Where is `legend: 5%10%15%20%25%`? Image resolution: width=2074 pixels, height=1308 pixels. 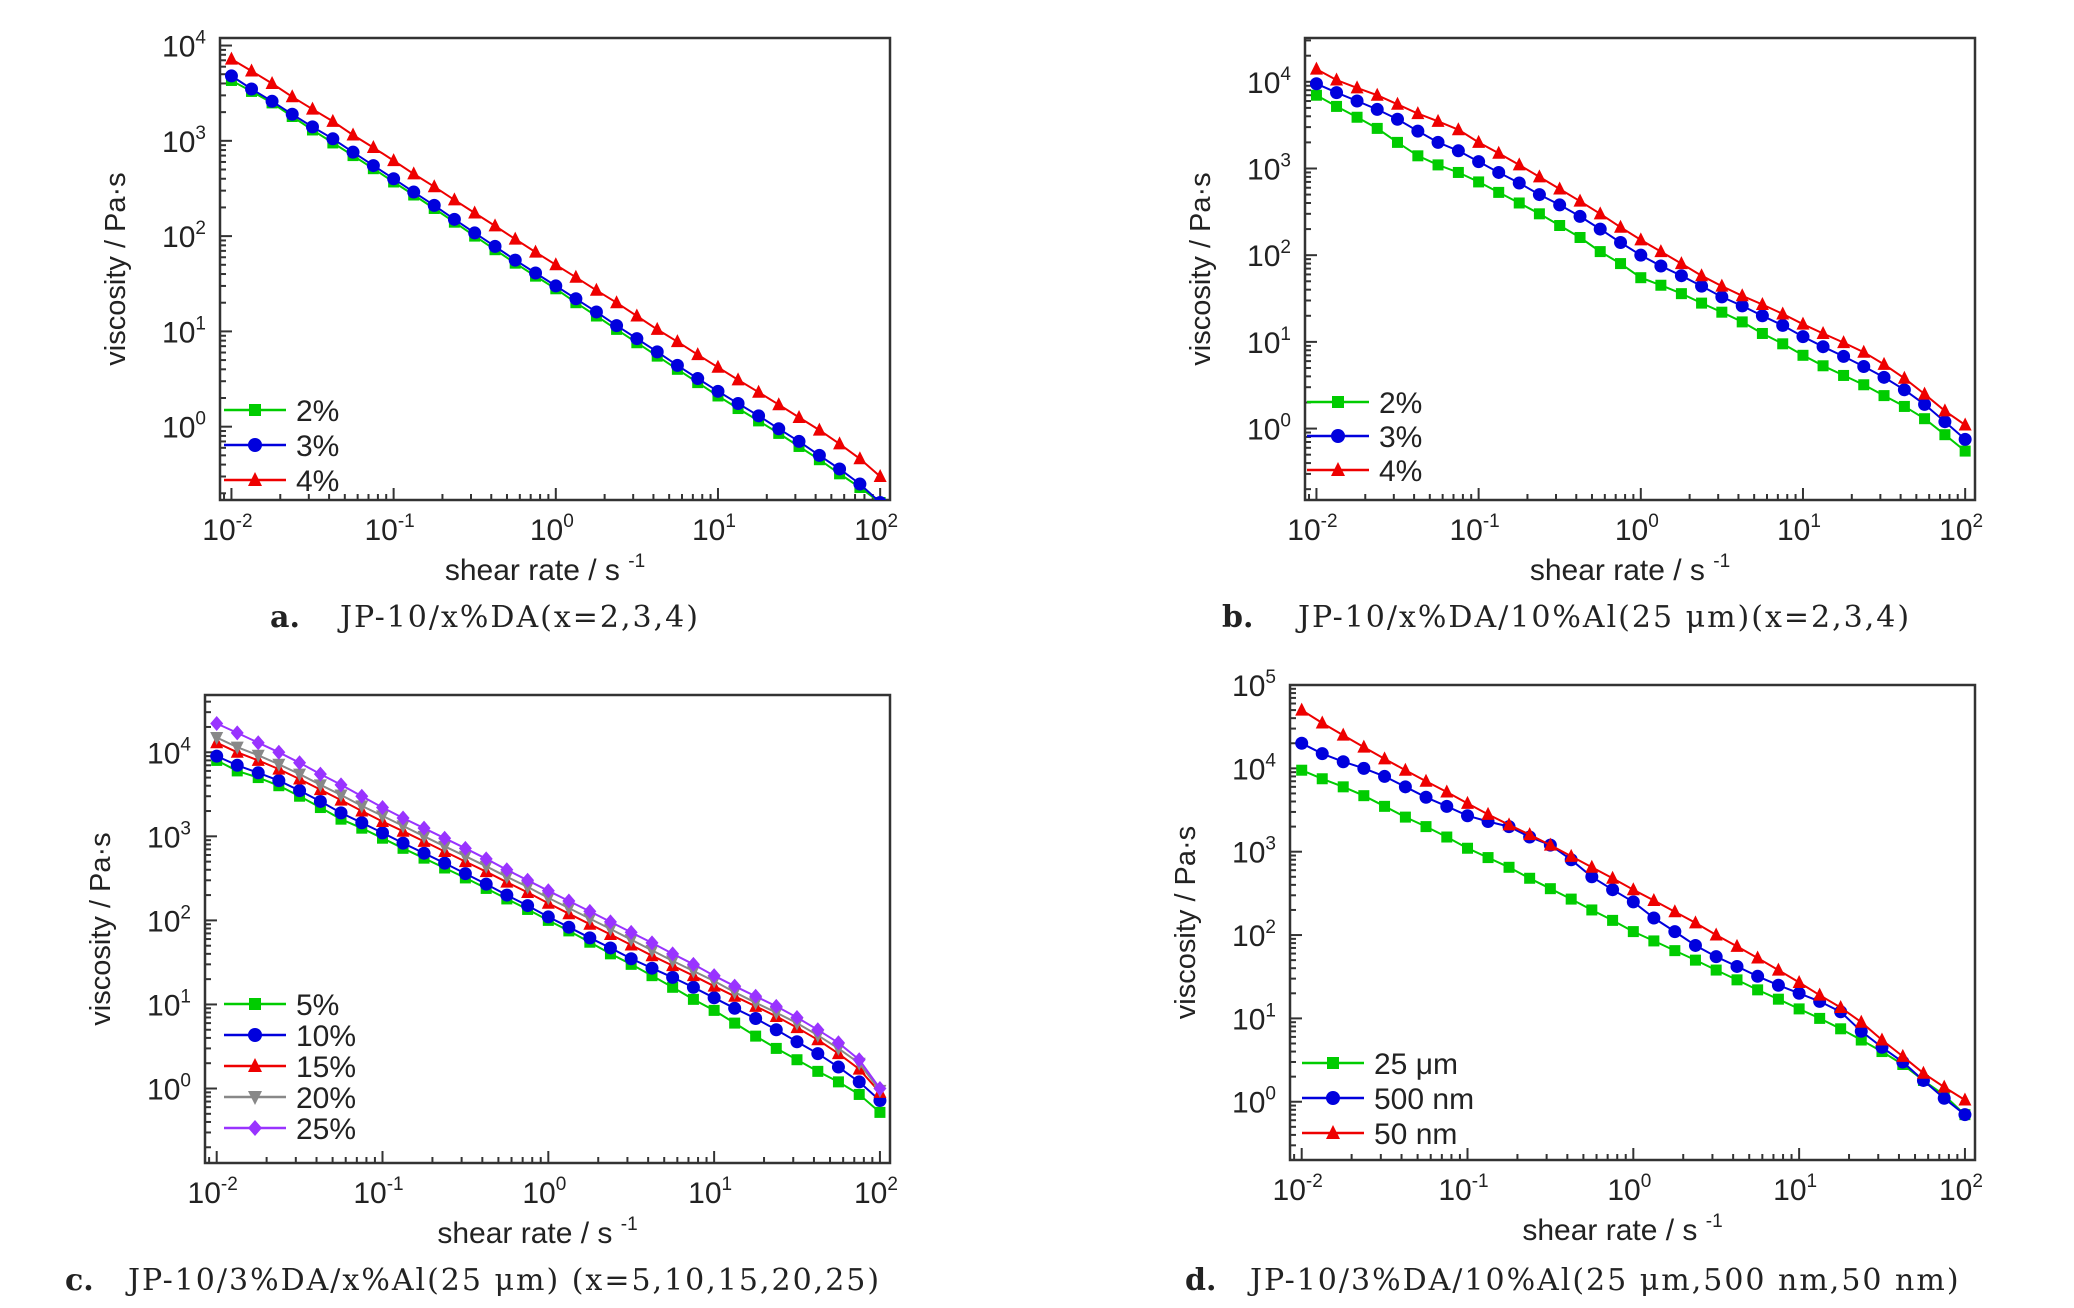 legend: 5%10%15%20%25% is located at coordinates (290, 1067).